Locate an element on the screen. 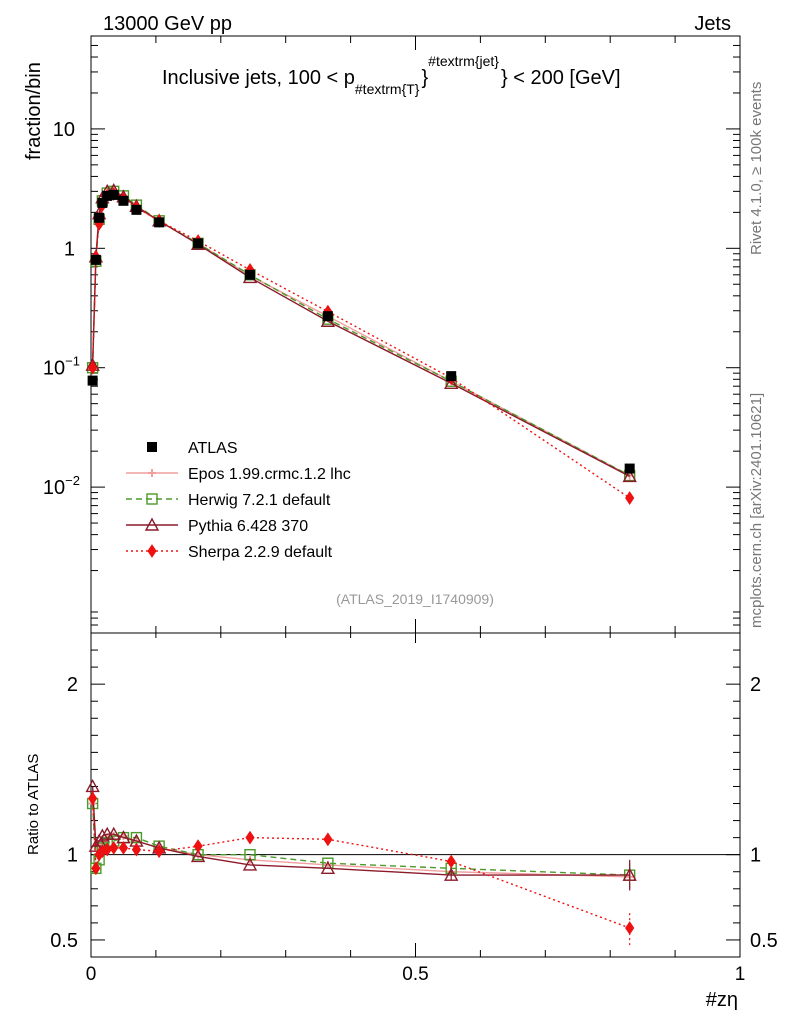 Image resolution: width=786 pixels, height=1024 pixels. xlabel: #zη is located at coordinates (722, 1000).